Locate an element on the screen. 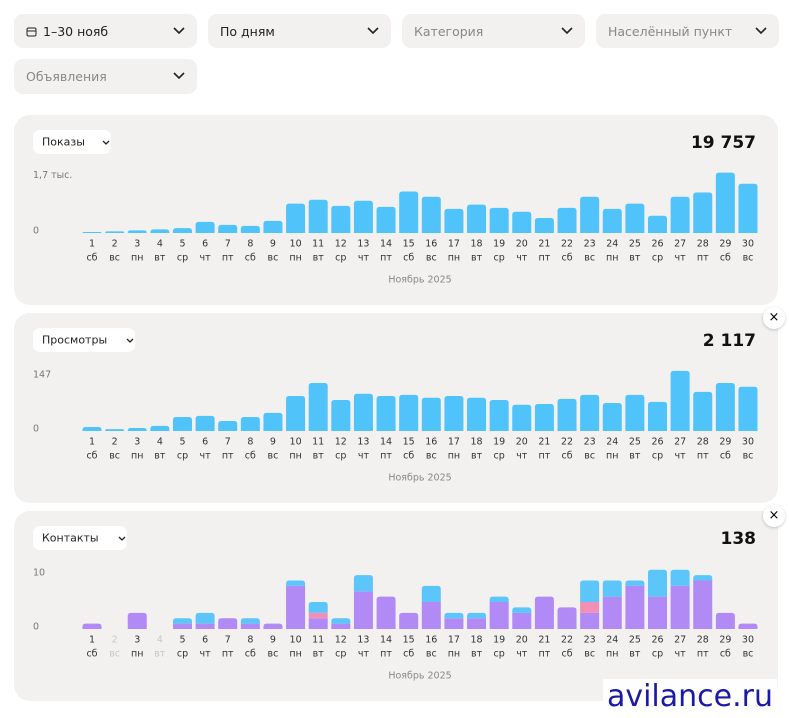 The image size is (789, 718). ads-filter: Объявления is located at coordinates (105, 76).